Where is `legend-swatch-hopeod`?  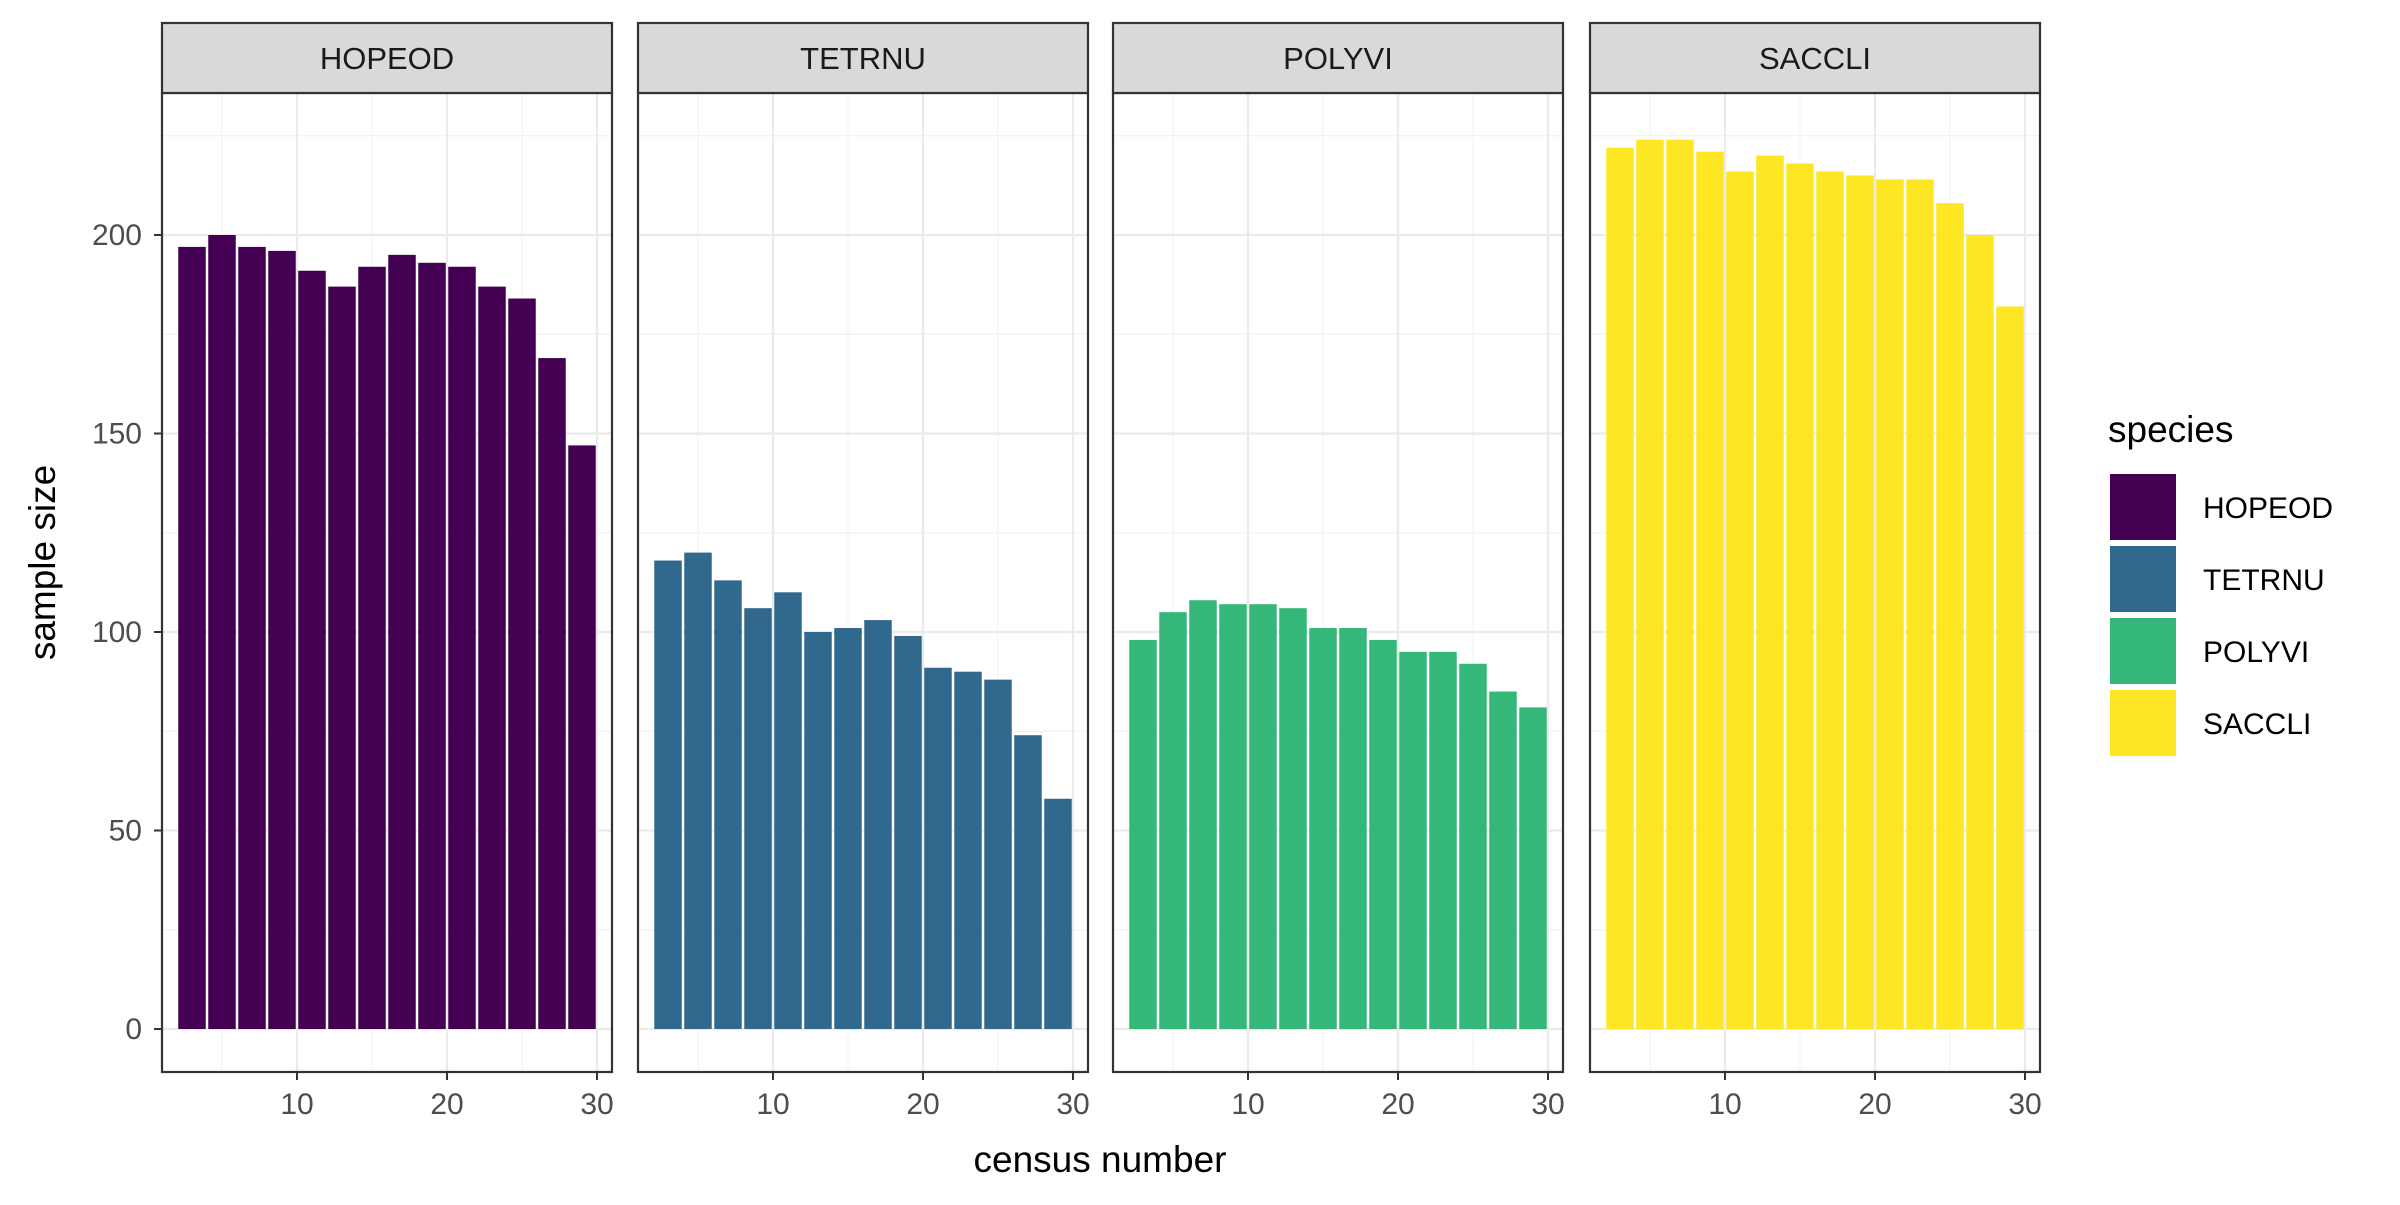 legend-swatch-hopeod is located at coordinates (2143, 507).